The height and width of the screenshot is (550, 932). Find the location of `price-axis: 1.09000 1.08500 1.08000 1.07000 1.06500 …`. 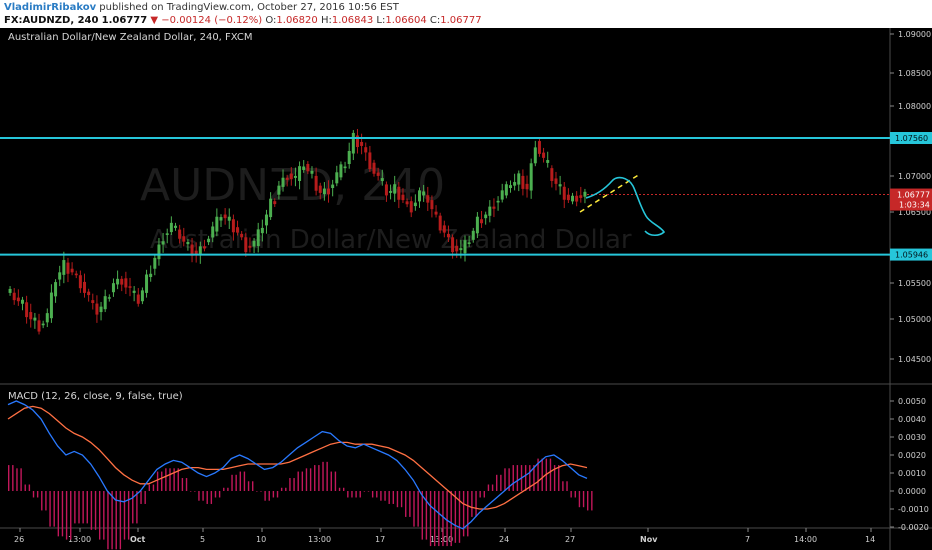

price-axis: 1.09000 1.08500 1.08000 1.07000 1.06500 … is located at coordinates (910, 197).